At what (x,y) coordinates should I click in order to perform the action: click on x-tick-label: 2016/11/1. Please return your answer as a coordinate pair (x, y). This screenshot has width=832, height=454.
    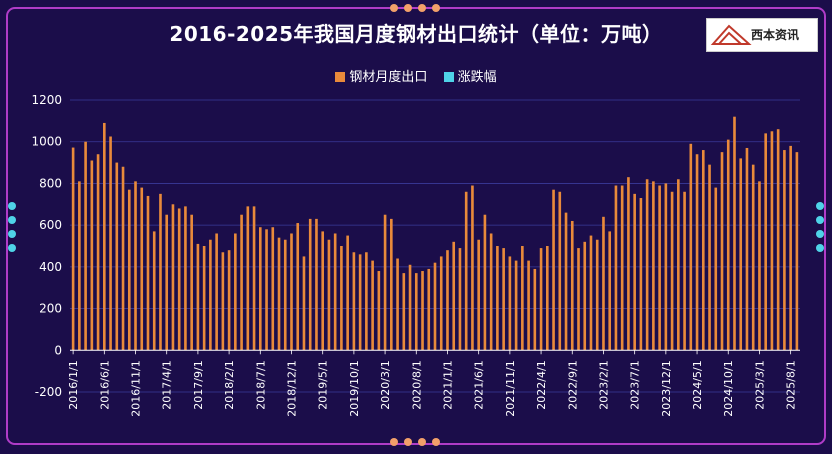
    Looking at the image, I should click on (136, 388).